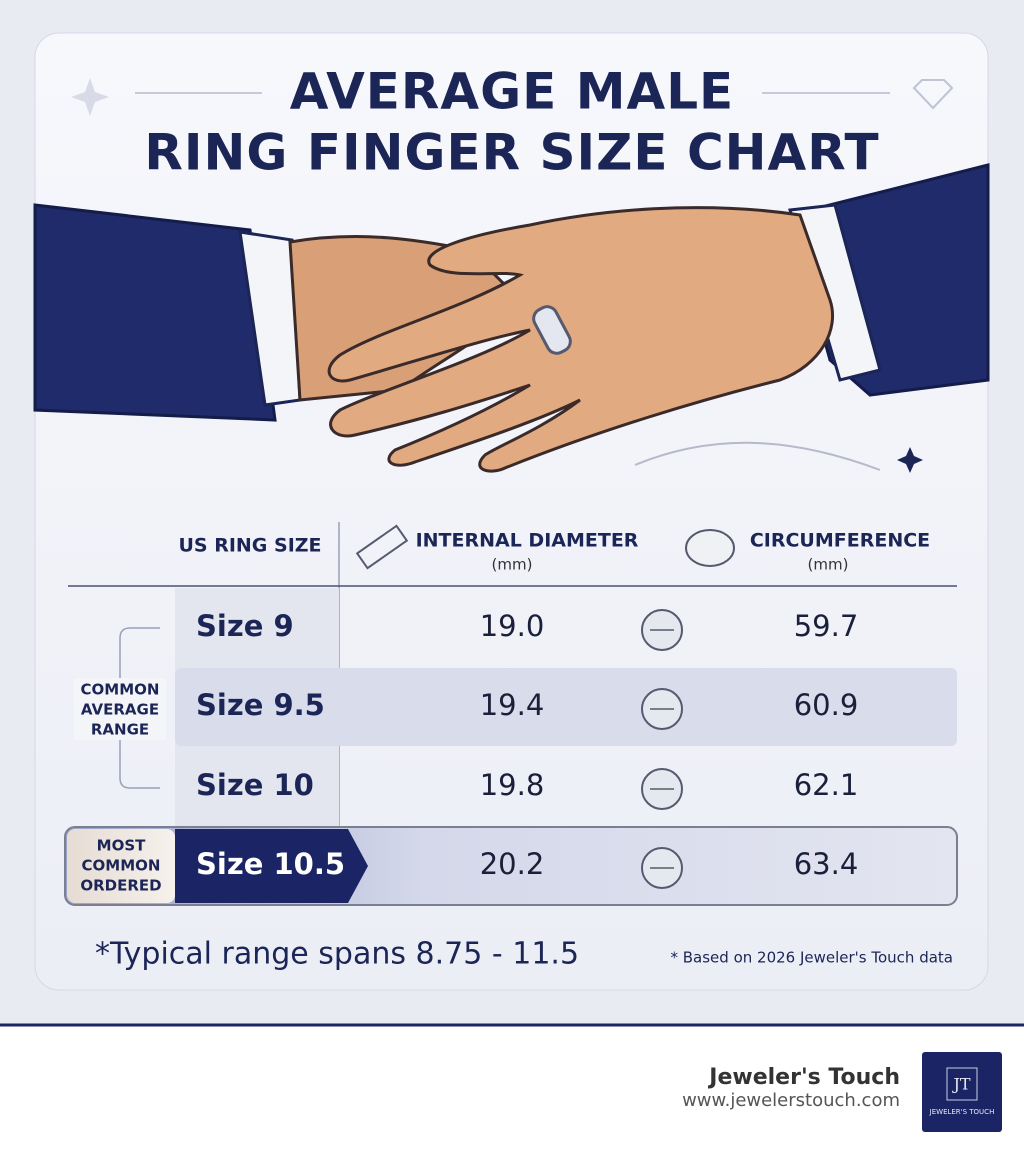  Describe the element at coordinates (512, 626) in the screenshot. I see `diameter-value: 19.0` at that location.